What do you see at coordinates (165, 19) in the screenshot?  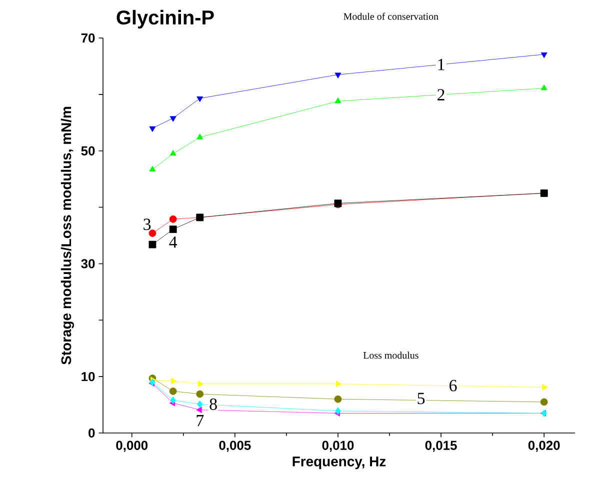 I see `chart-title: Glycinin-P` at bounding box center [165, 19].